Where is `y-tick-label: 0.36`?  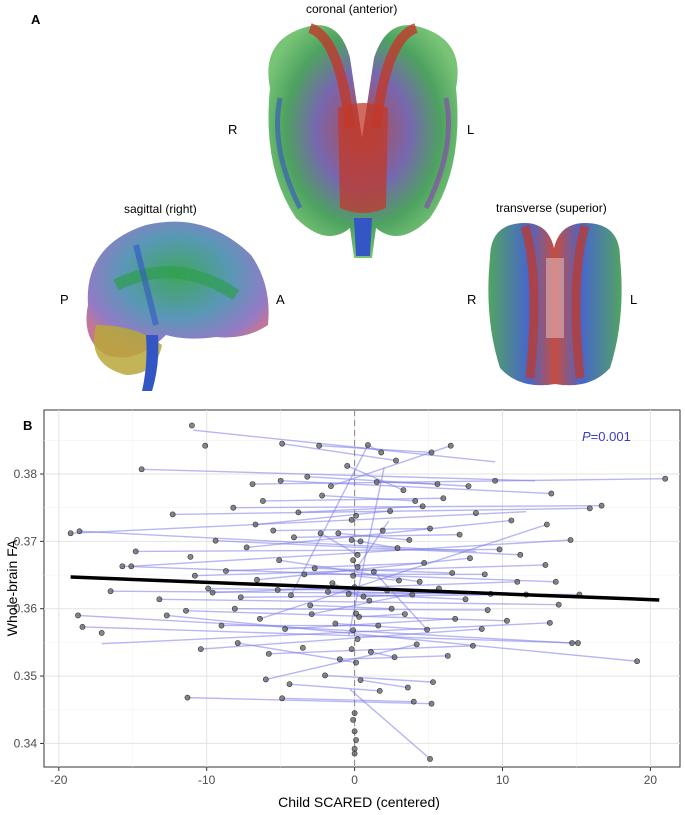 y-tick-label: 0.36 is located at coordinates (26, 609).